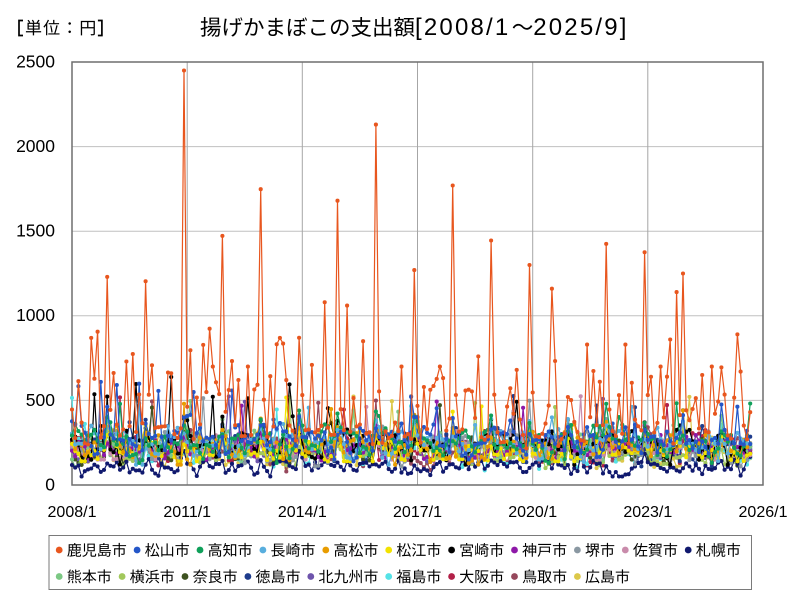 The image size is (800, 600). Describe the element at coordinates (35, 146) in the screenshot. I see `svg-text: 2000` at that location.